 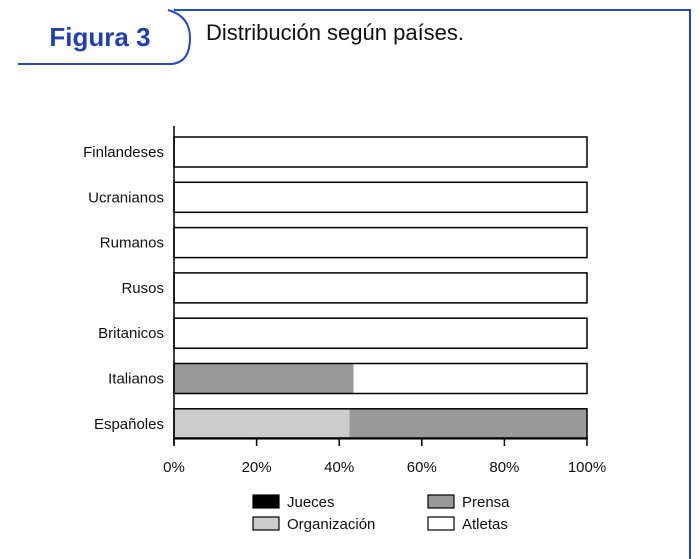 What do you see at coordinates (485, 524) in the screenshot?
I see `legend-label-atletas: Atletas` at bounding box center [485, 524].